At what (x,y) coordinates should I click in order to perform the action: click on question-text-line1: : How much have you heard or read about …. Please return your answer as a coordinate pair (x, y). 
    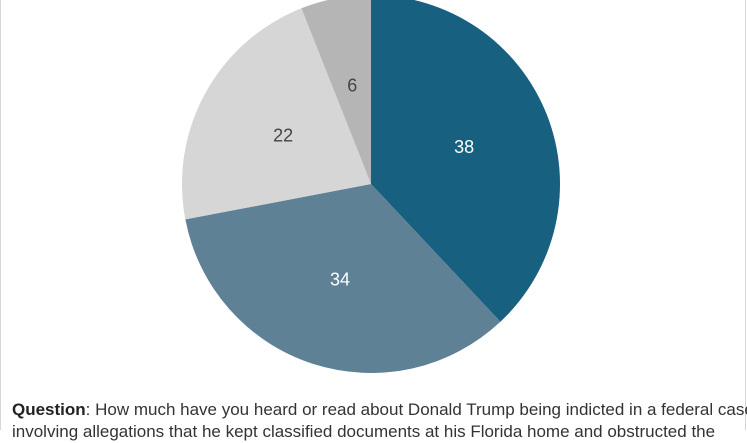
    Looking at the image, I should click on (416, 409).